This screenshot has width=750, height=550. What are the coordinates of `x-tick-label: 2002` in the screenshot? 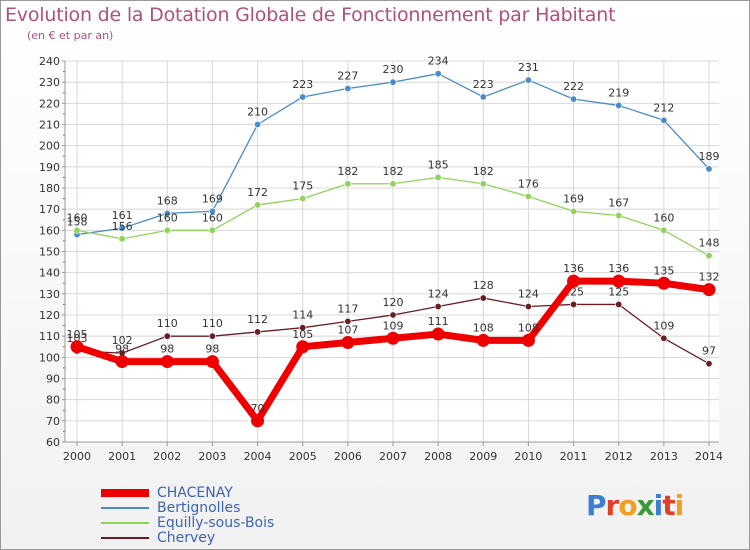 It's located at (167, 456).